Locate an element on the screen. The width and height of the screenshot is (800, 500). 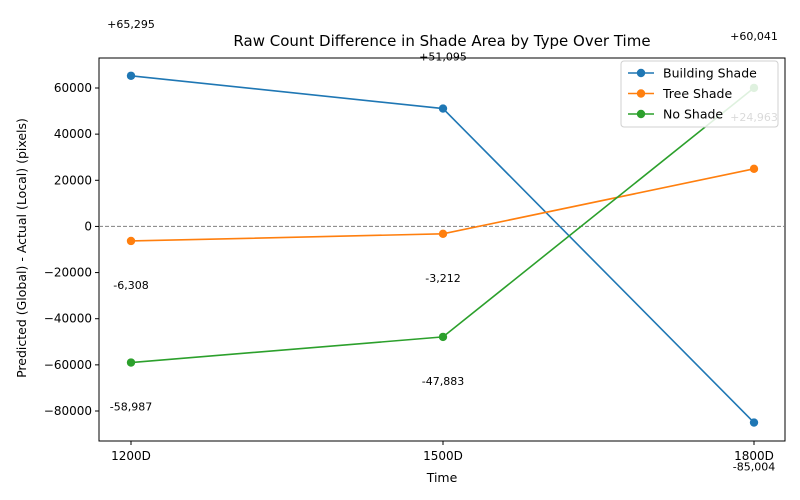
y-tick-label: 20000 is located at coordinates (73, 180).